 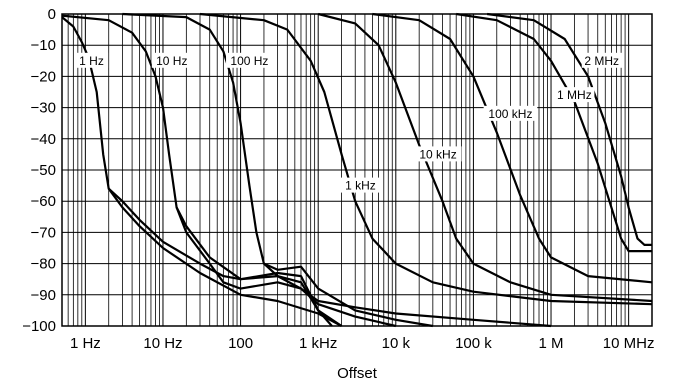 What do you see at coordinates (473, 343) in the screenshot?
I see `x-tick-label: 100 k` at bounding box center [473, 343].